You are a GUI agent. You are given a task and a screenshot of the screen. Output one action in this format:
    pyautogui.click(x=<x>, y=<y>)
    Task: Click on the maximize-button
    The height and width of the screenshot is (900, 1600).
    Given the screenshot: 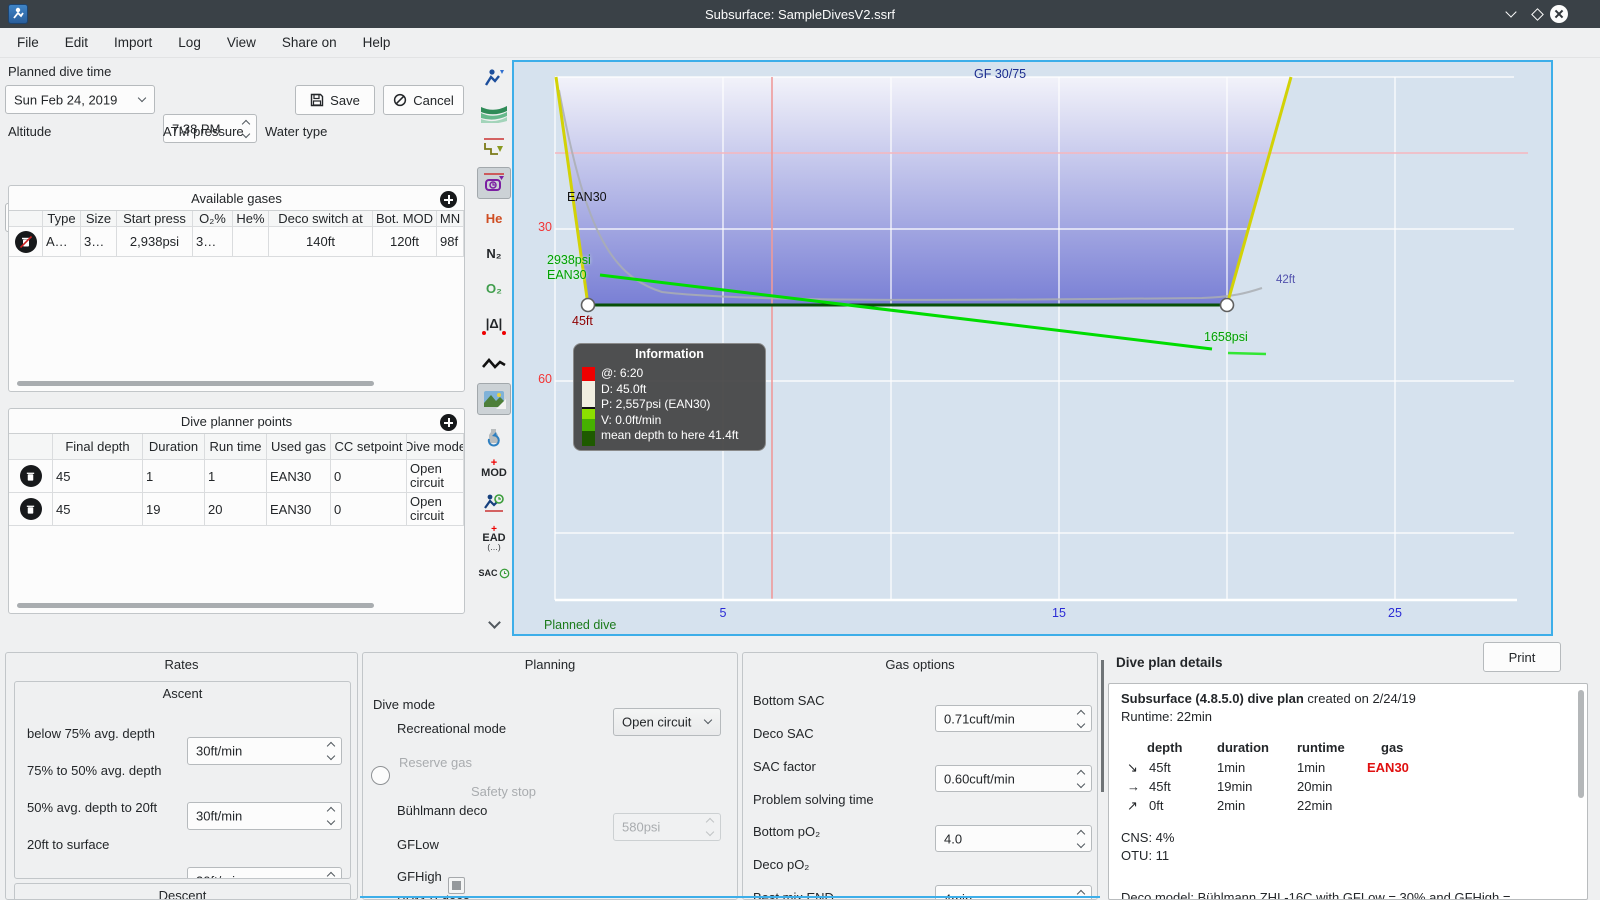 What is the action you would take?
    pyautogui.click(x=1537, y=14)
    